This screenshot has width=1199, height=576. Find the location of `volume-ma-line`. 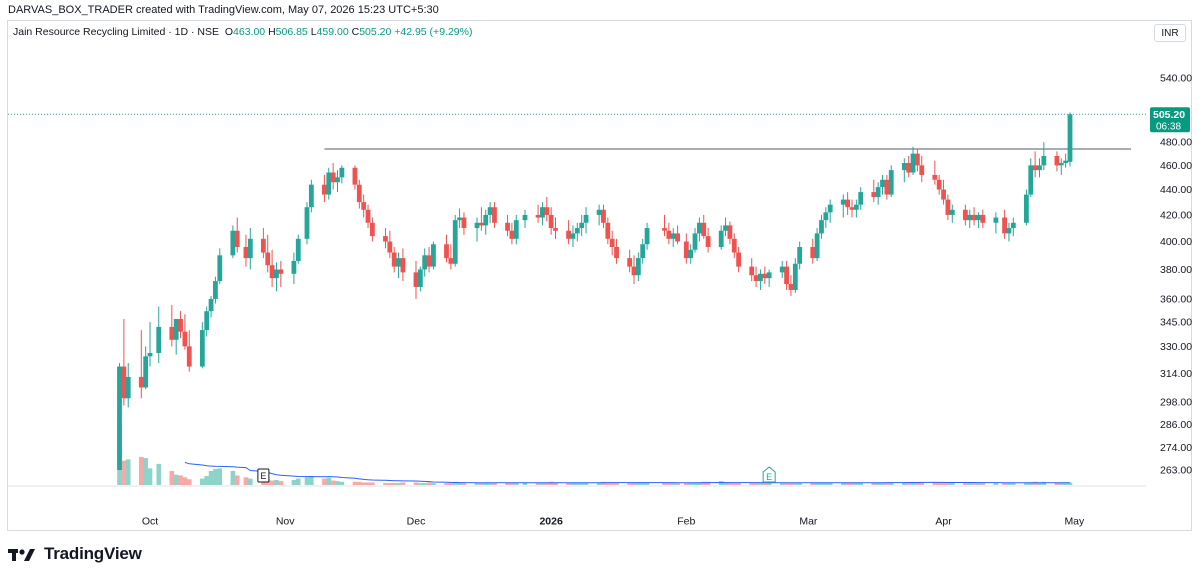

volume-ma-line is located at coordinates (627, 472).